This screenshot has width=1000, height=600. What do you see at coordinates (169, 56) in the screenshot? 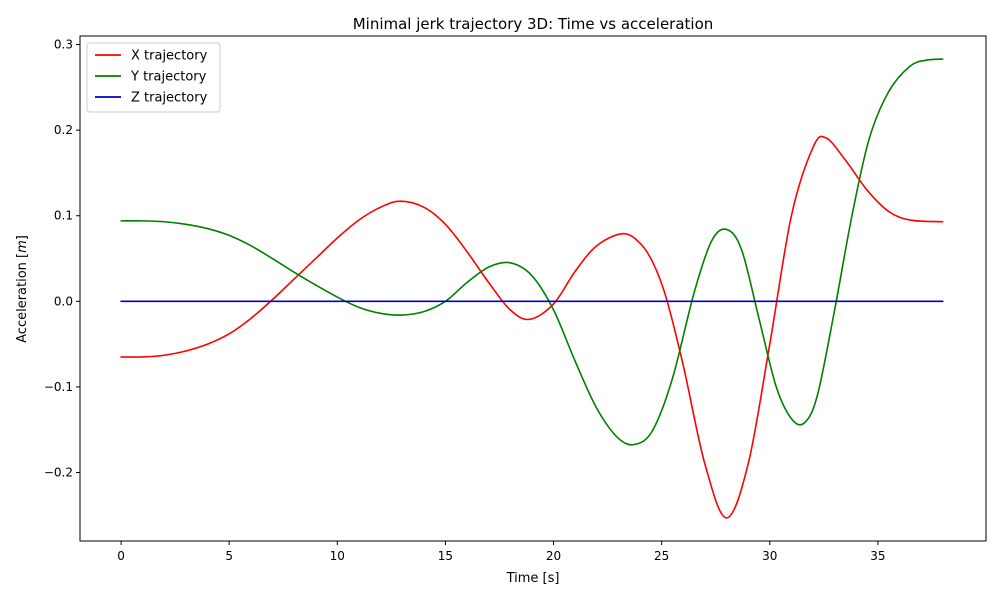
I see `legend-label-x-trajectory: X trajectory` at bounding box center [169, 56].